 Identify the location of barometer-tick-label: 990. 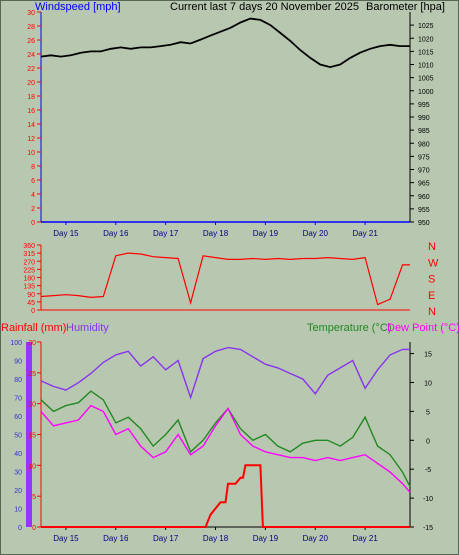
(424, 118).